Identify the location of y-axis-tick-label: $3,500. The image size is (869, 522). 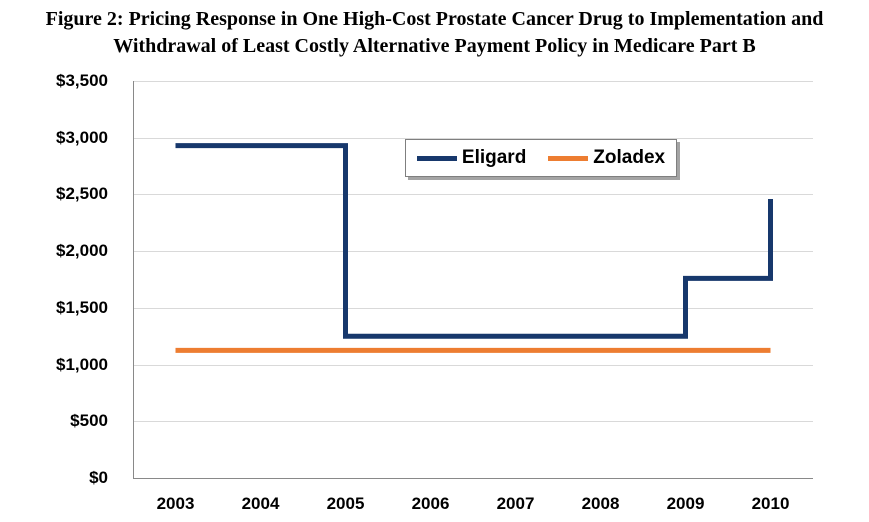
(82, 80).